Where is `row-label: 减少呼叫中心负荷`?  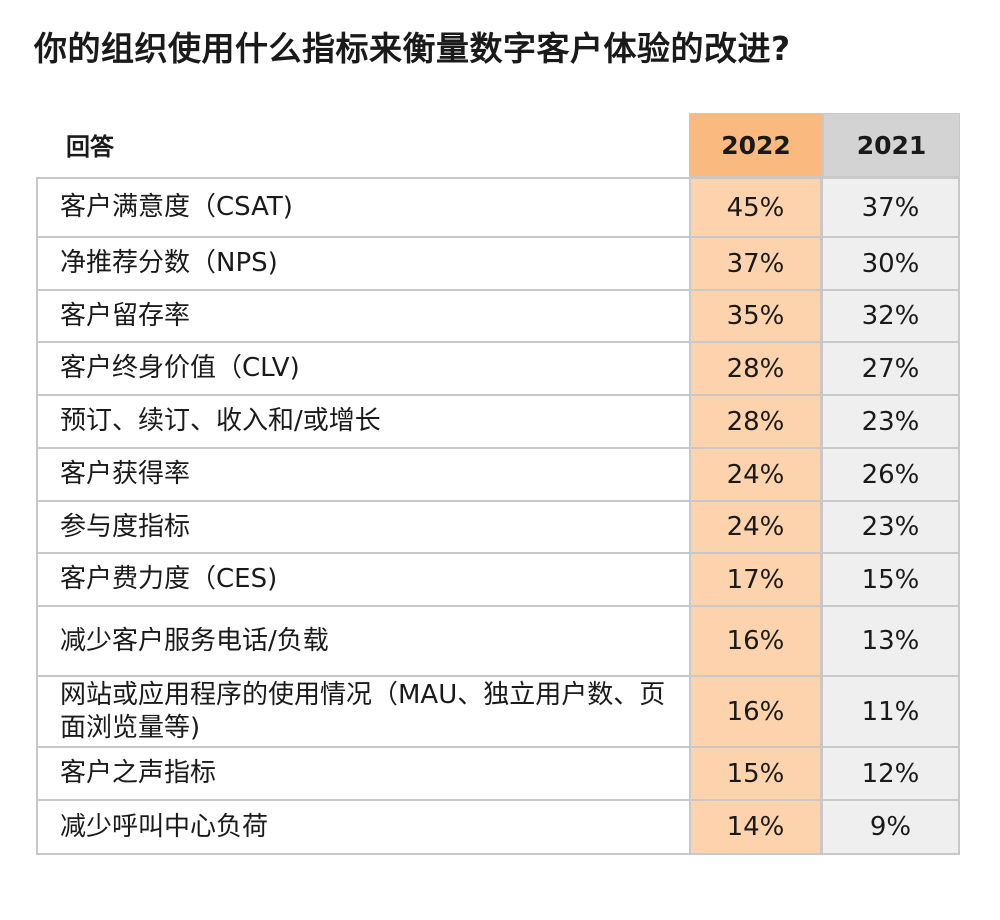
row-label: 减少呼叫中心负荷 is located at coordinates (363, 827).